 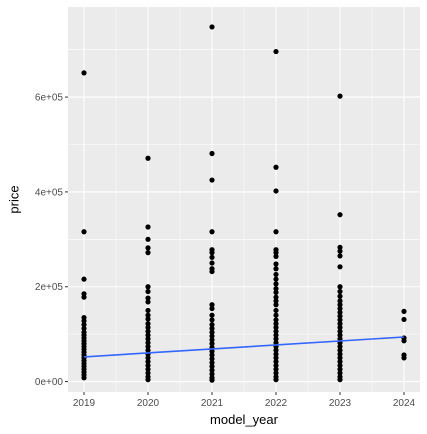 I want to click on trend-line, so click(x=244, y=347).